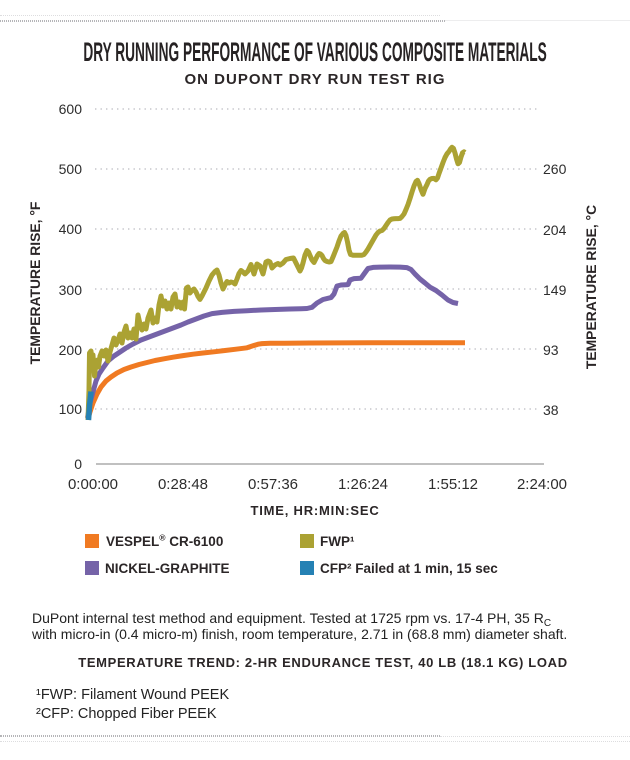 The image size is (630, 760). What do you see at coordinates (555, 290) in the screenshot?
I see `svg-text: 149` at bounding box center [555, 290].